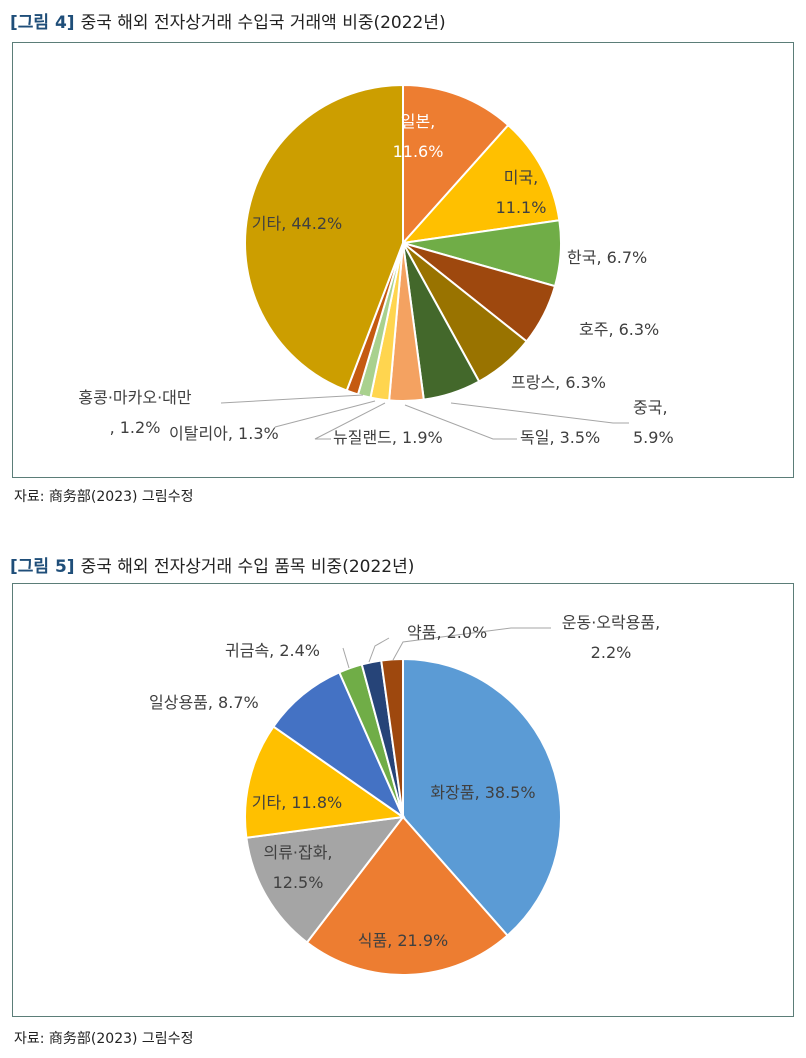 The image size is (806, 1058). Describe the element at coordinates (418, 136) in the screenshot. I see `data-label-1: 일본, 11.6%` at that location.